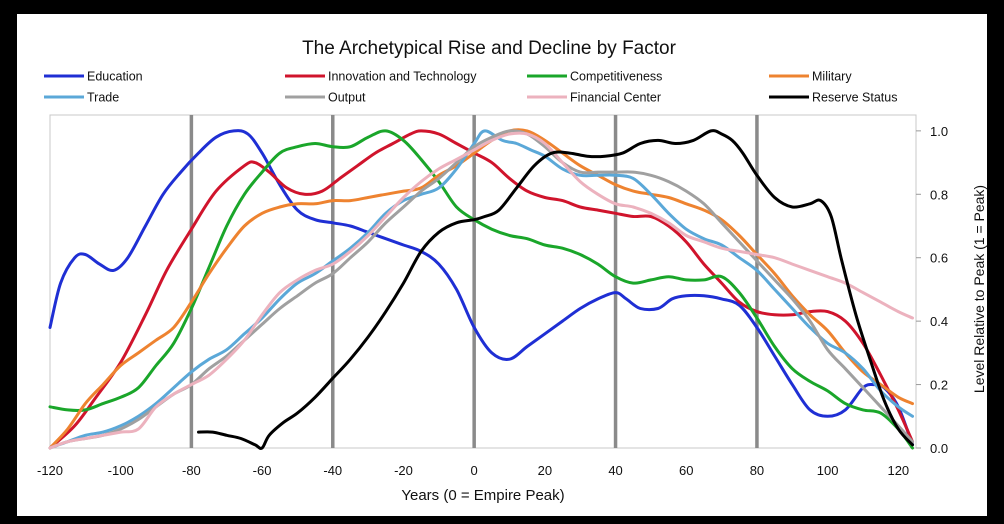 This screenshot has width=1004, height=524. Describe the element at coordinates (932, 290) in the screenshot. I see `y-axis: 0.0 0.2 0.4 0.6 0.8 1.0` at that location.